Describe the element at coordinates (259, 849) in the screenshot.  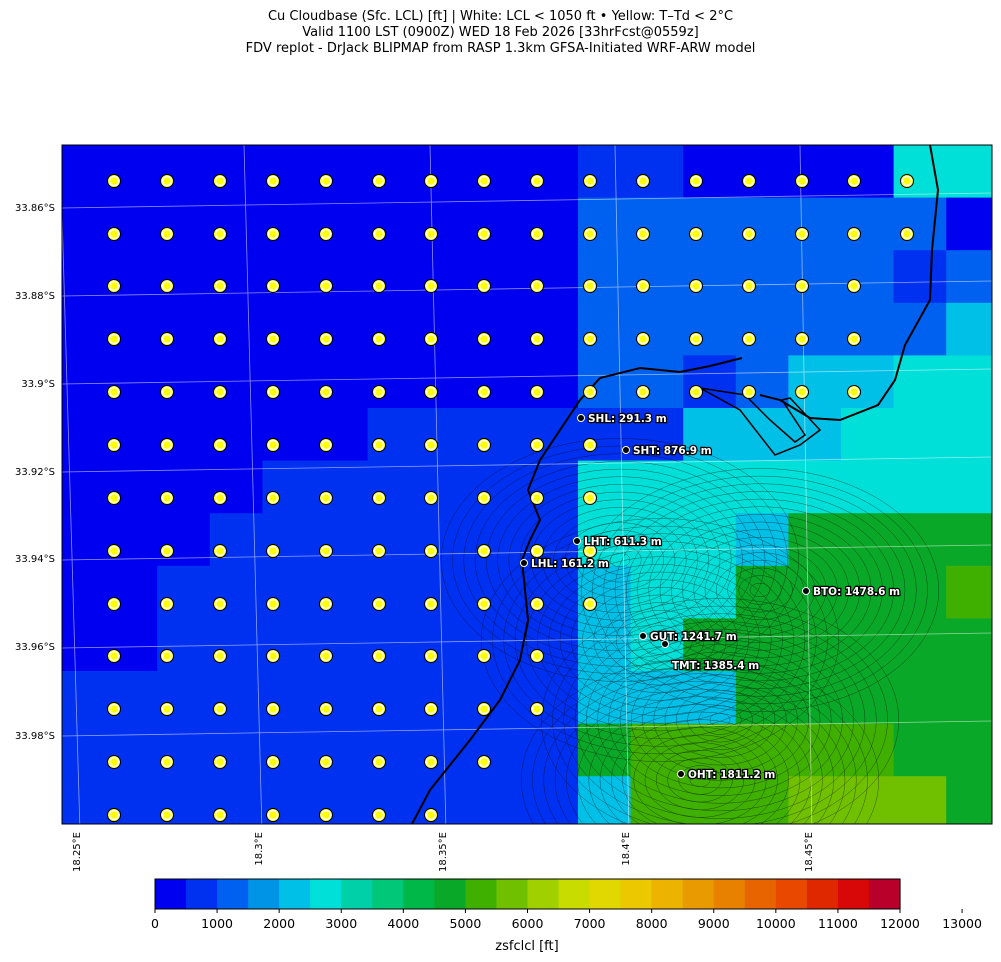
I see `lon-label: 18.3°E` at that location.